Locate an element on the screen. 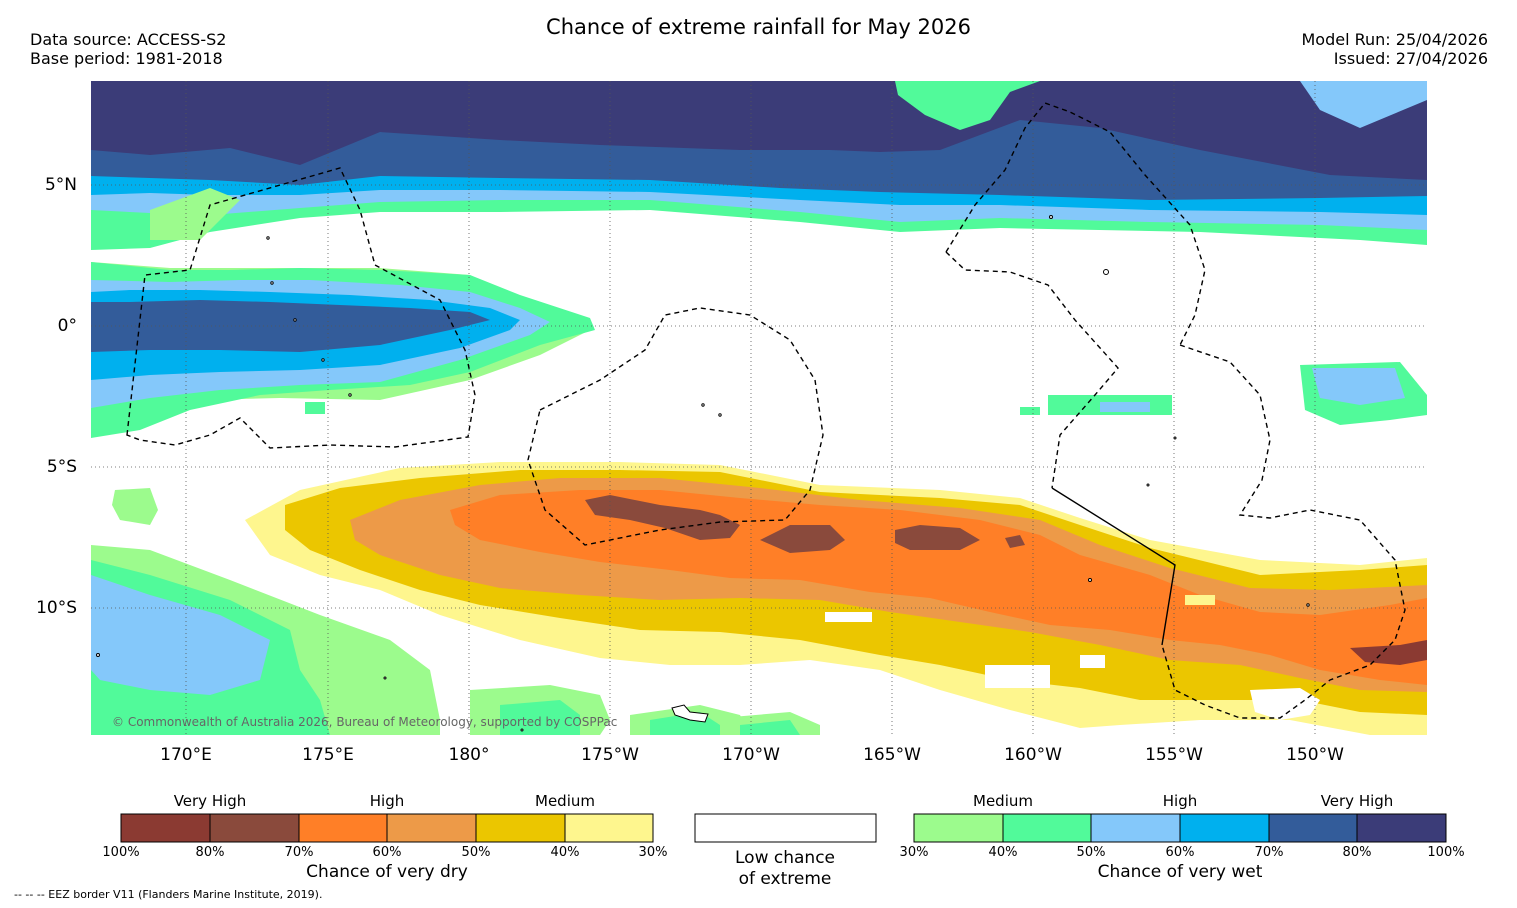 This screenshot has width=1517, height=908. dry-pct-label: 60% is located at coordinates (387, 852).